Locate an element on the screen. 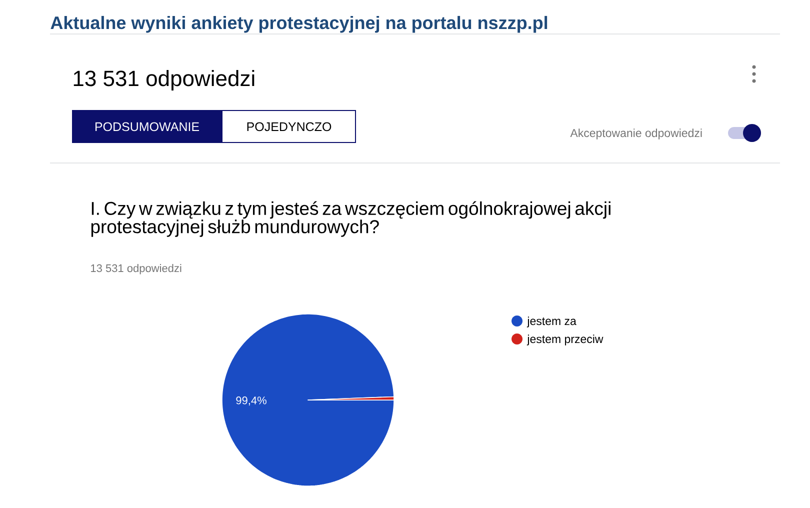 The width and height of the screenshot is (810, 508). text: PODSUMOWANIE is located at coordinates (147, 127).